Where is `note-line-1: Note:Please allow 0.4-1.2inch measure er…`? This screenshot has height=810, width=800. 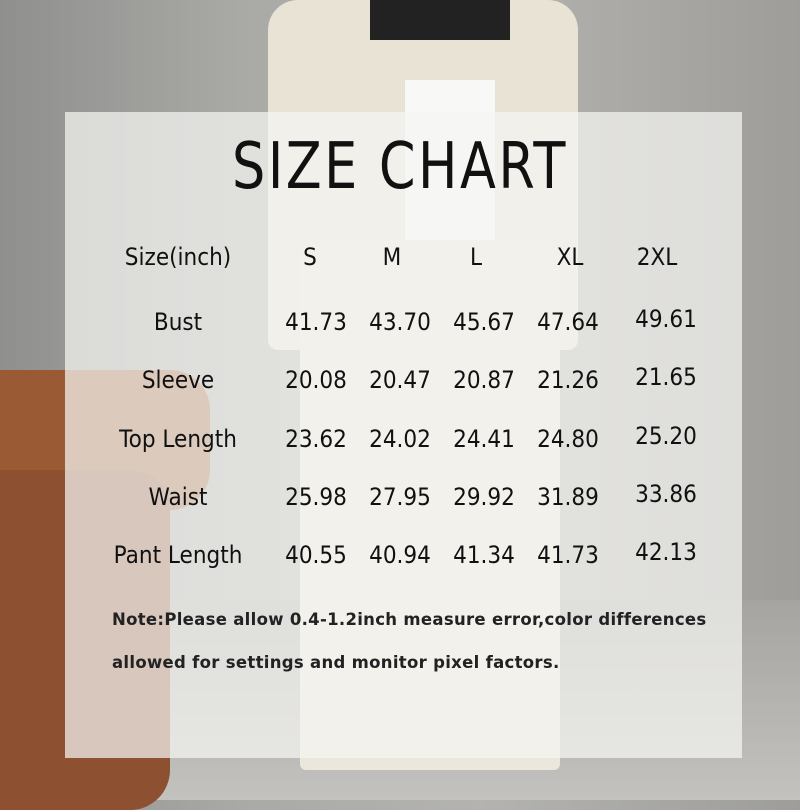
note-line-1: Note:Please allow 0.4-1.2inch measure er… is located at coordinates (409, 619).